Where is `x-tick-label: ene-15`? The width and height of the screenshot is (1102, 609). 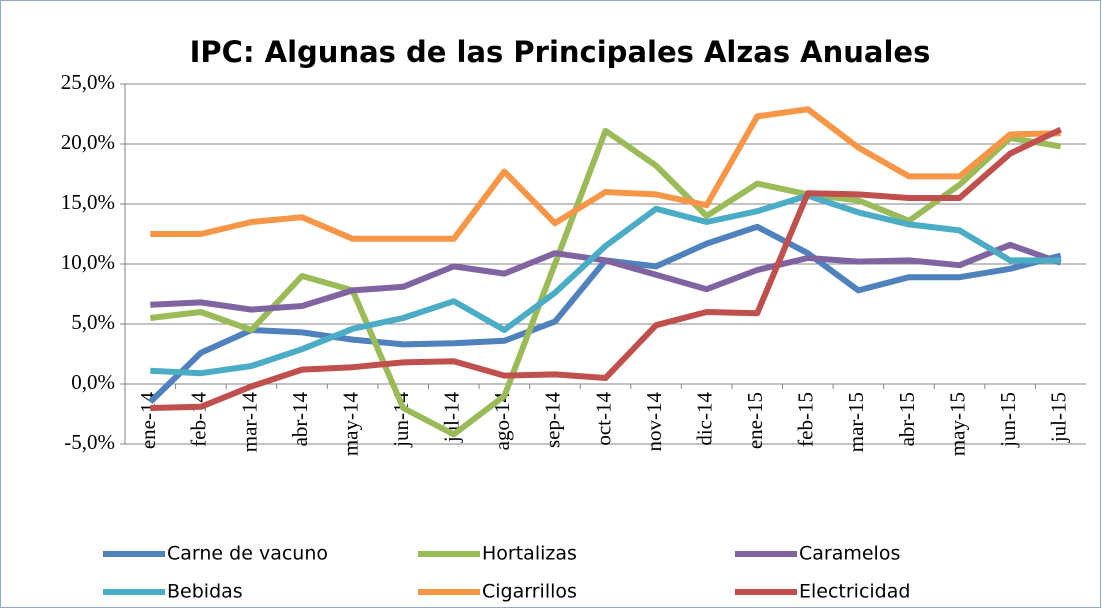 x-tick-label: ene-15 is located at coordinates (755, 420).